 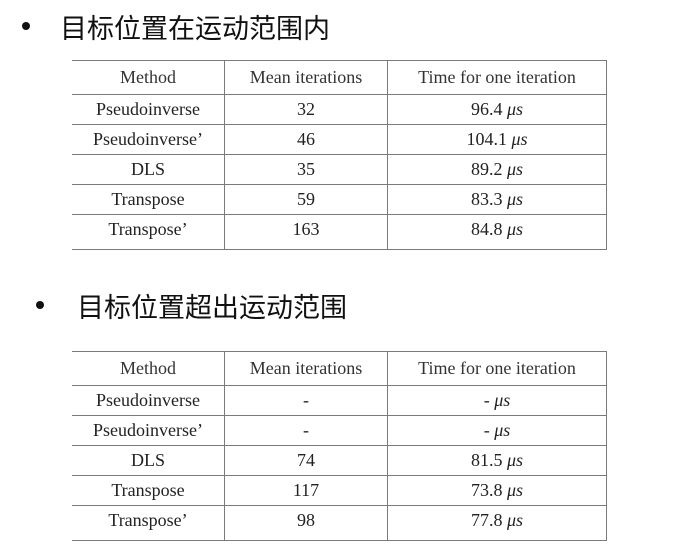 I want to click on time-cell: 89.2 μs, so click(x=497, y=169).